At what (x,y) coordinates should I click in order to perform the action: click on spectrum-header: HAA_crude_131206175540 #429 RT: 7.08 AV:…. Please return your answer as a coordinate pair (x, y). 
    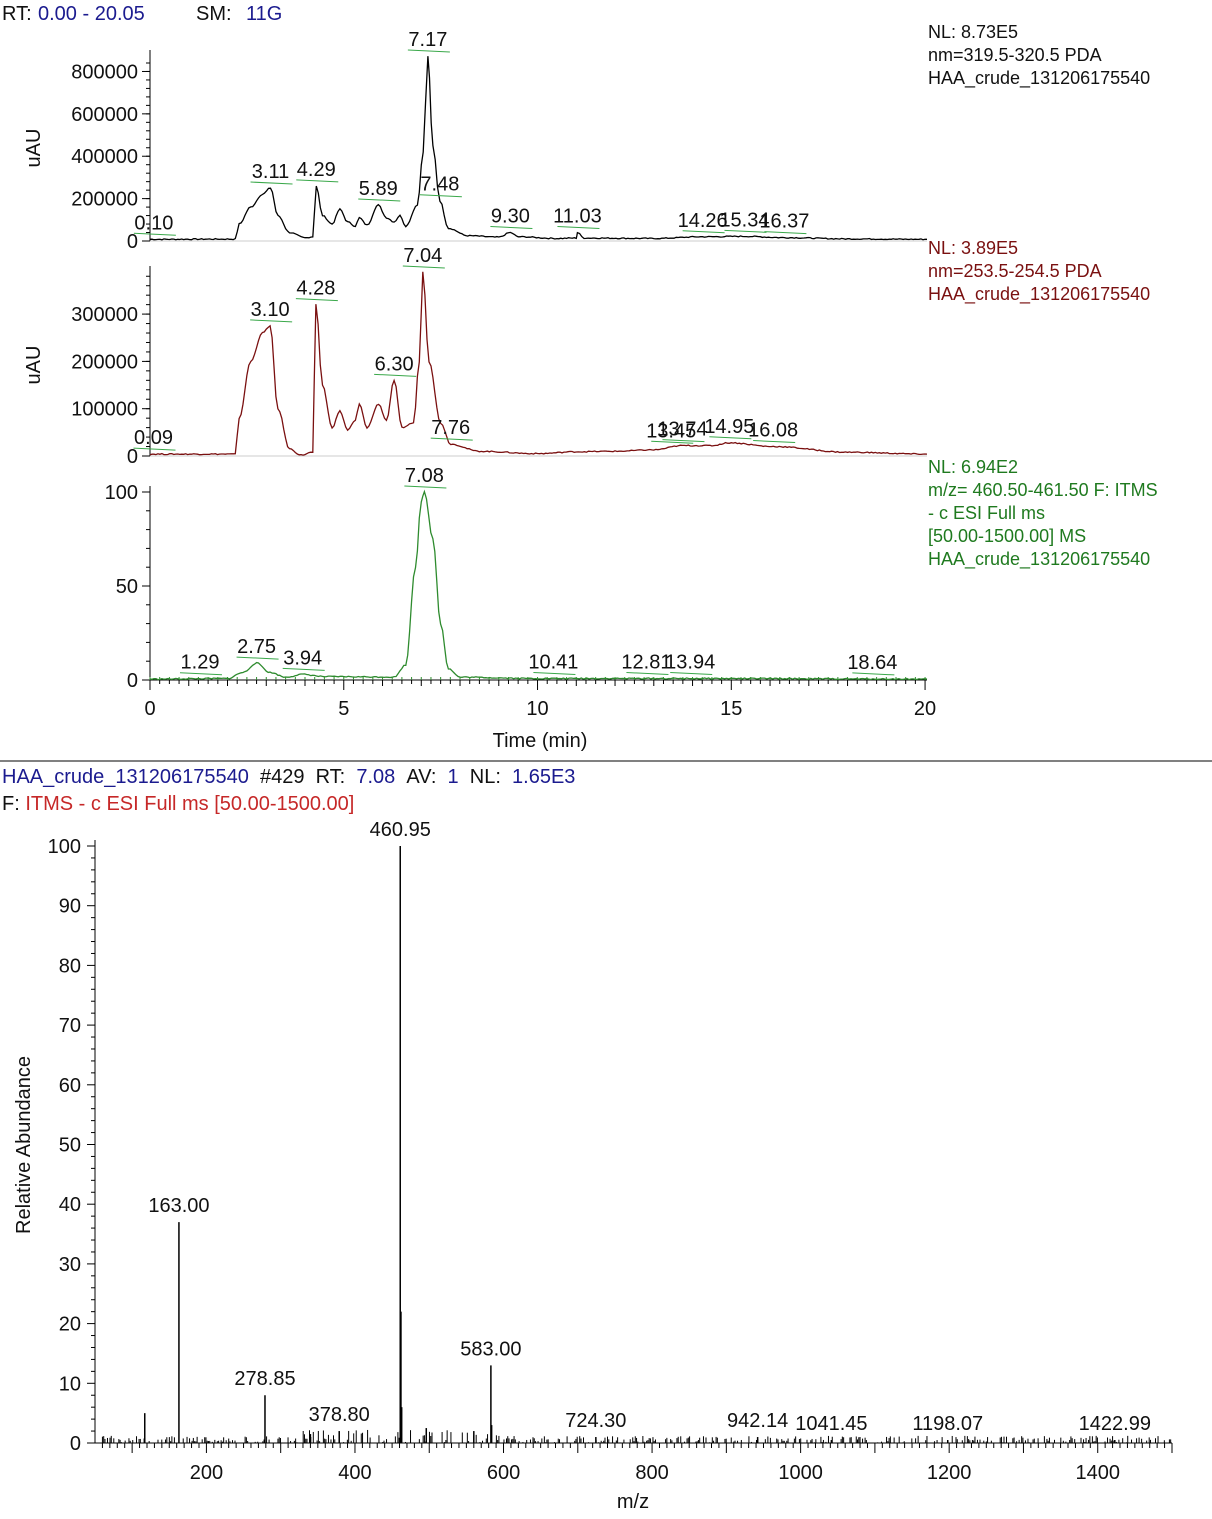
    Looking at the image, I should click on (288, 790).